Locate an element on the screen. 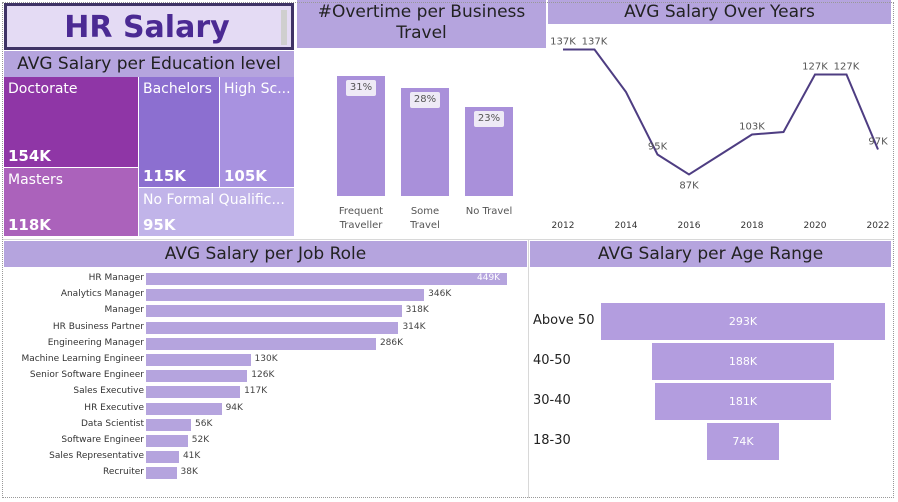 The width and height of the screenshot is (898, 502). age-range-label: 30-40 is located at coordinates (552, 400).